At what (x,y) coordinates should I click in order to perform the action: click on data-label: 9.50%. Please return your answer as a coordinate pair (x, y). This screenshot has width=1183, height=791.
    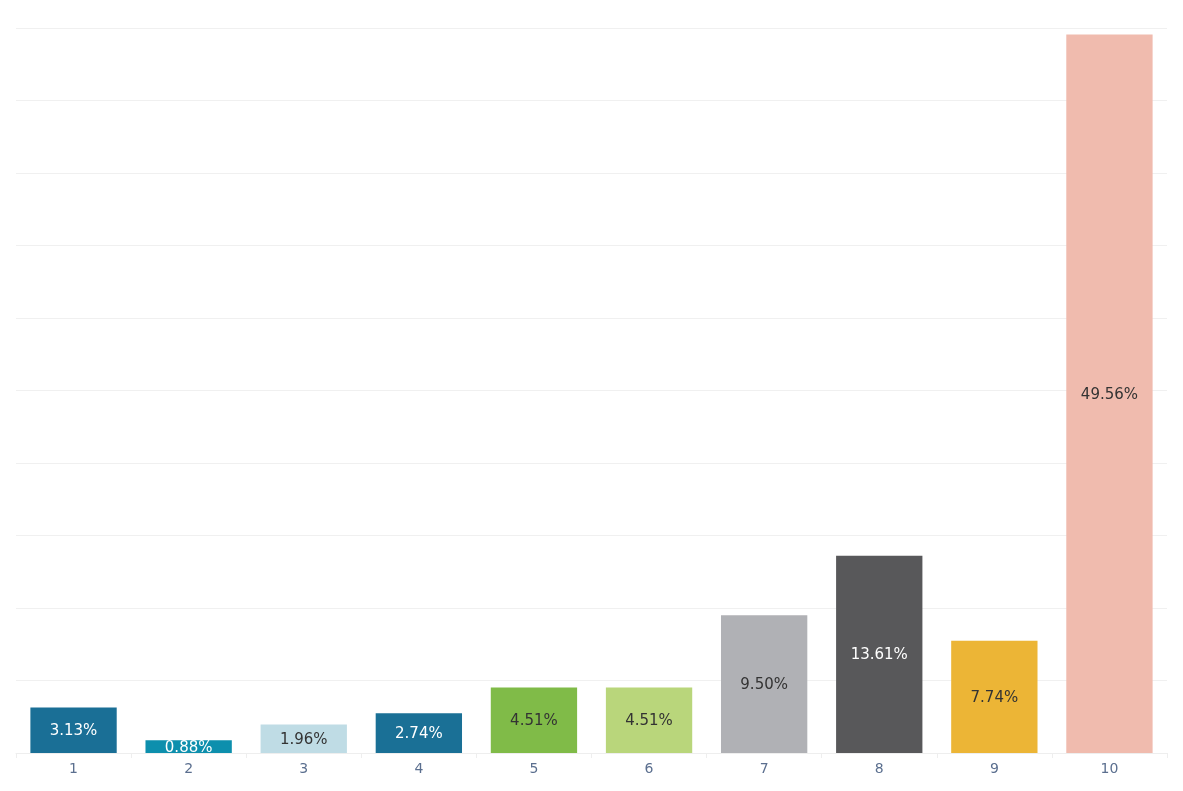
    Looking at the image, I should click on (764, 684).